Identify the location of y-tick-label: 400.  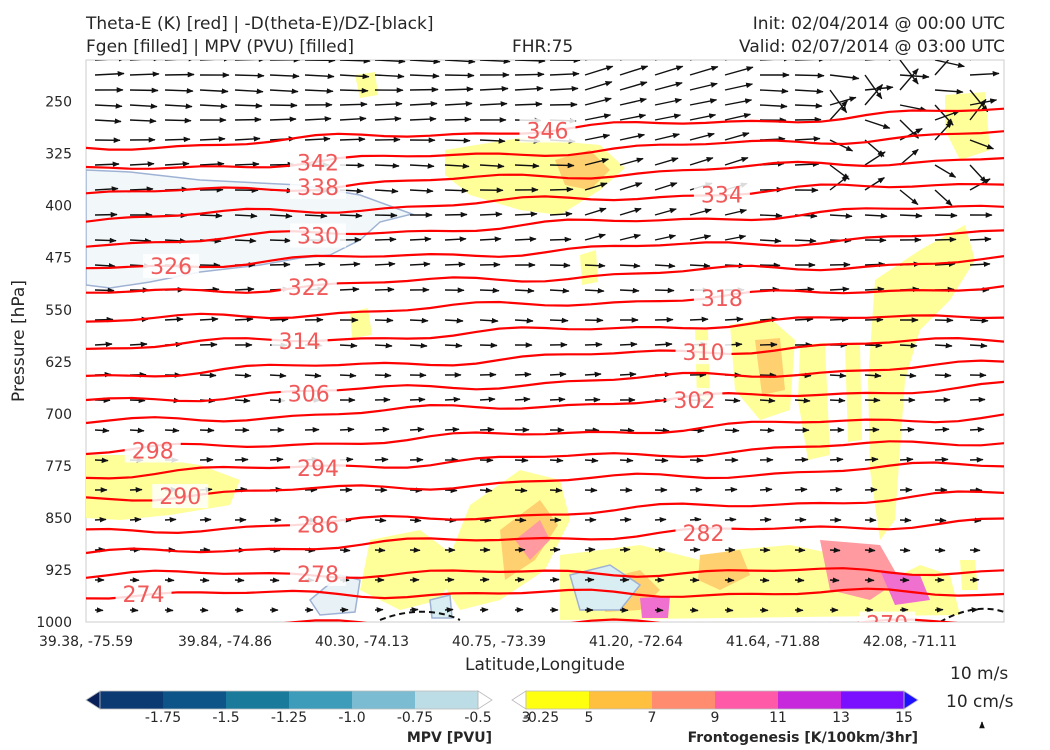
(58, 207).